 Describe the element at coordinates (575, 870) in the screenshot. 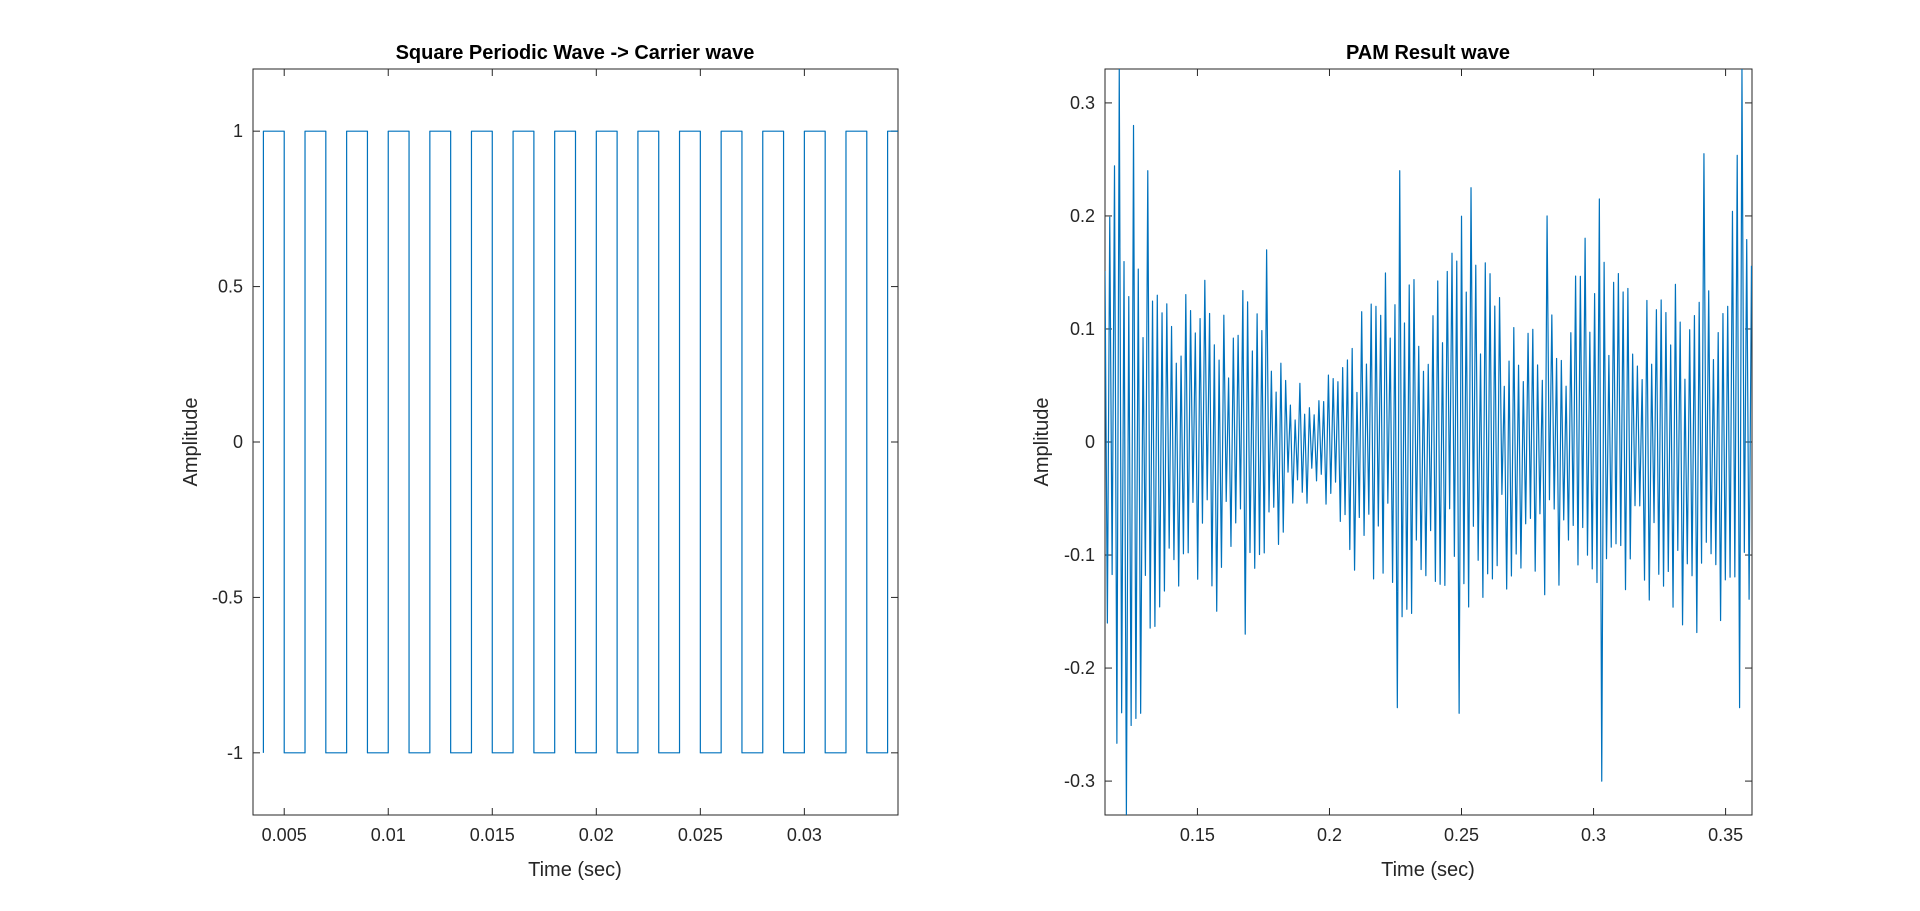

I see `left-x-axis-label: Time (sec)` at that location.